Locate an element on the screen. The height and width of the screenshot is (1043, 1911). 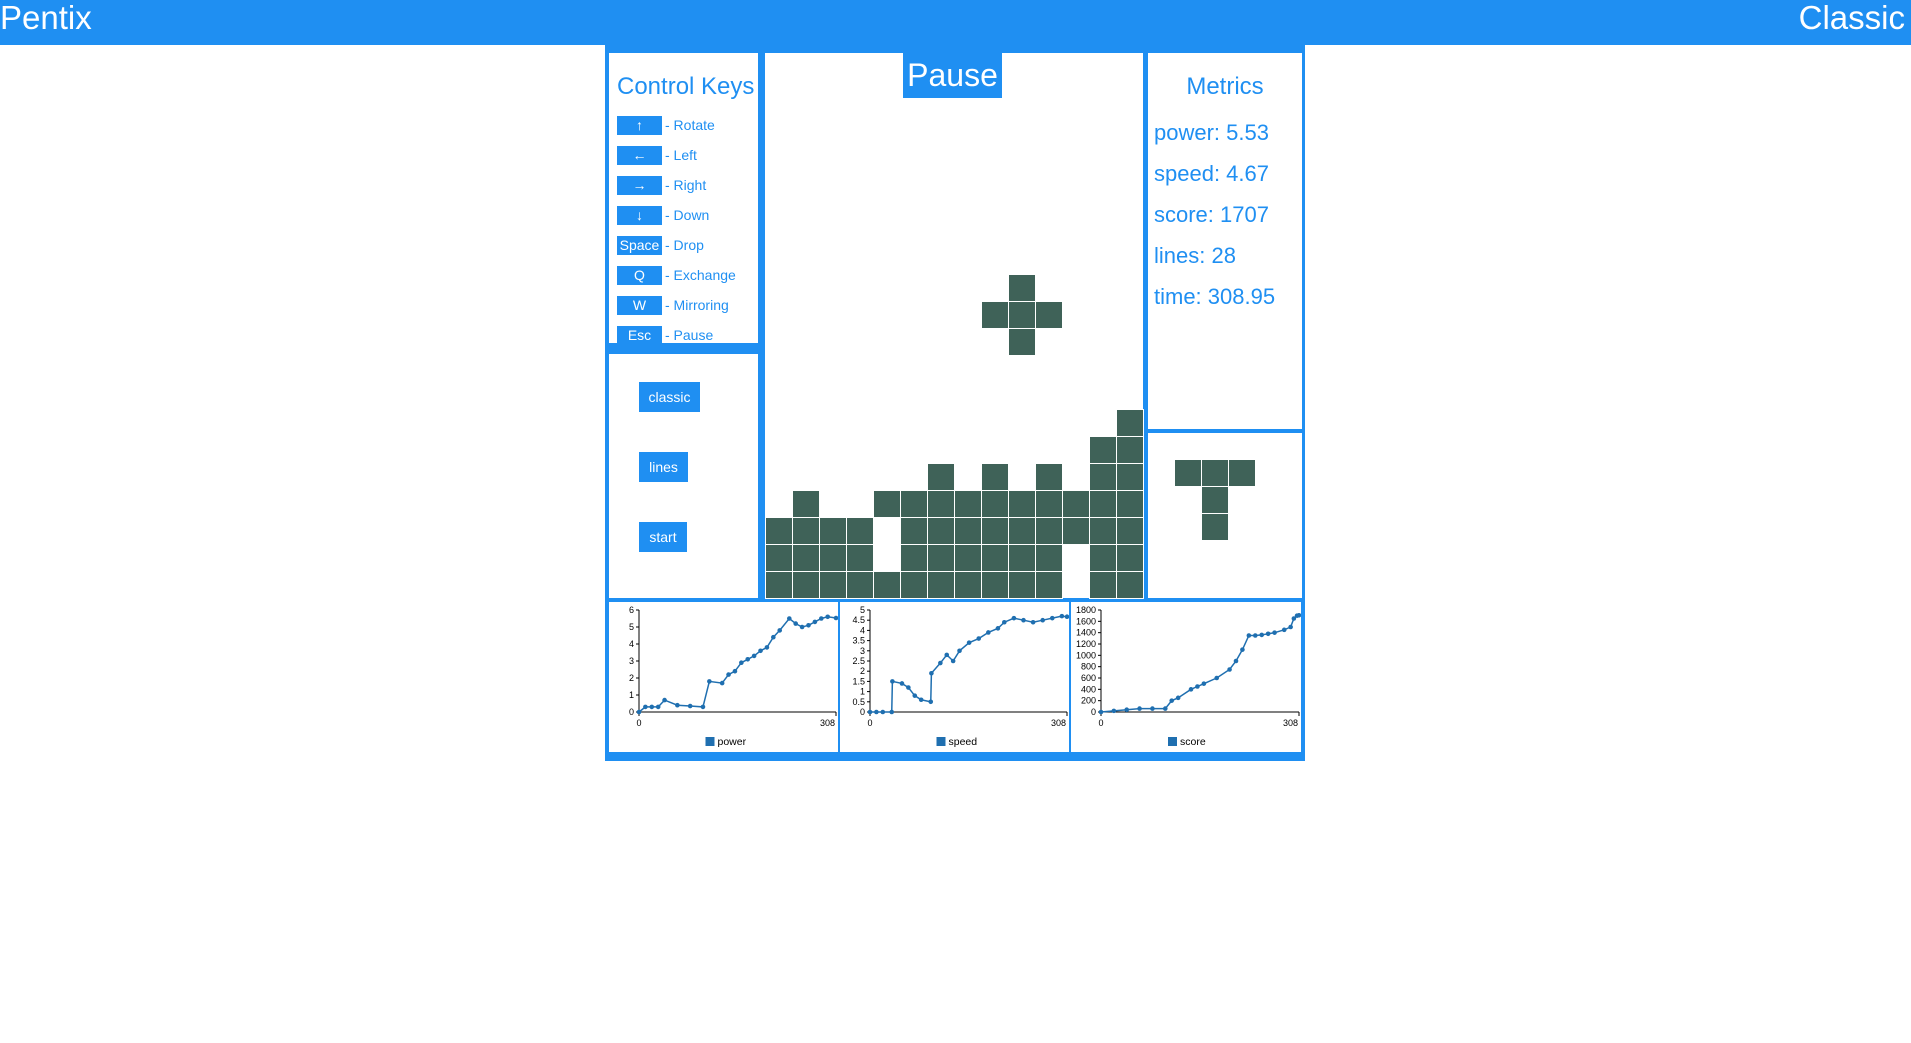
key-cap-space: Space is located at coordinates (639, 245).